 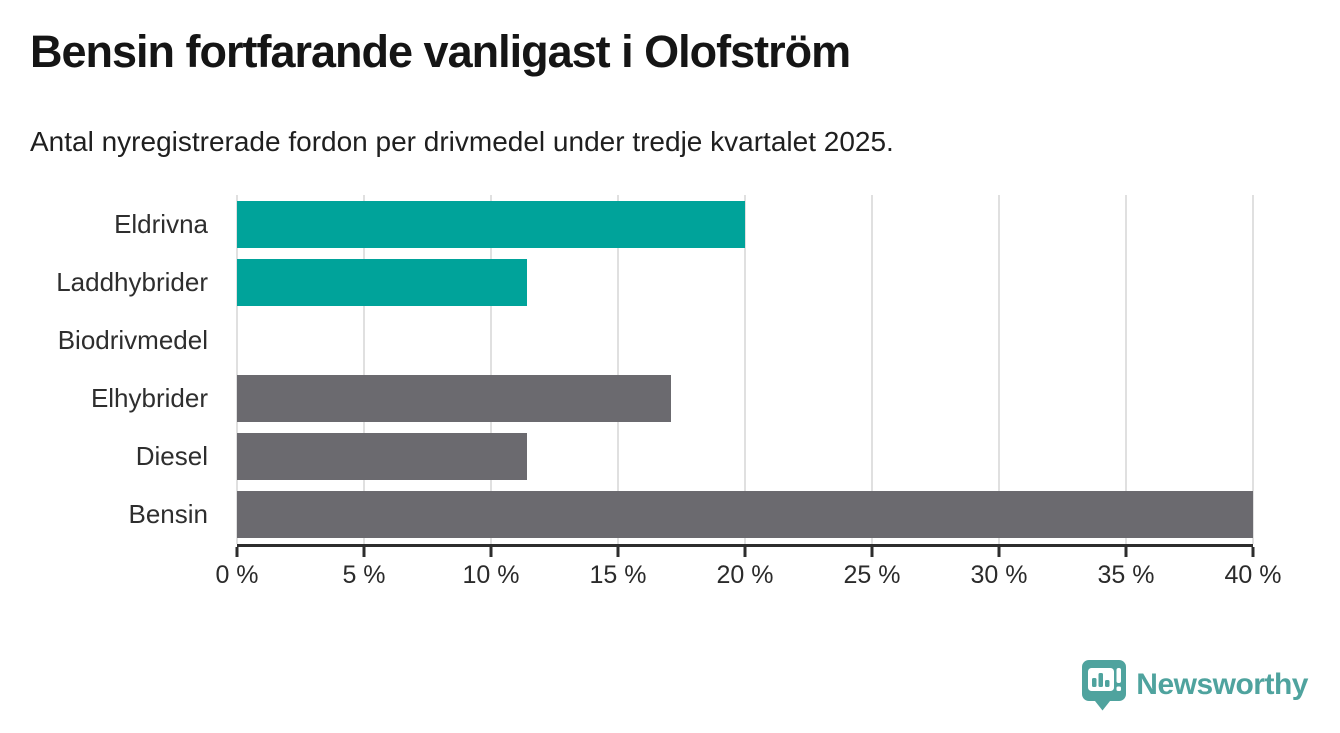 What do you see at coordinates (491, 575) in the screenshot?
I see `x-tick-label: 10 %` at bounding box center [491, 575].